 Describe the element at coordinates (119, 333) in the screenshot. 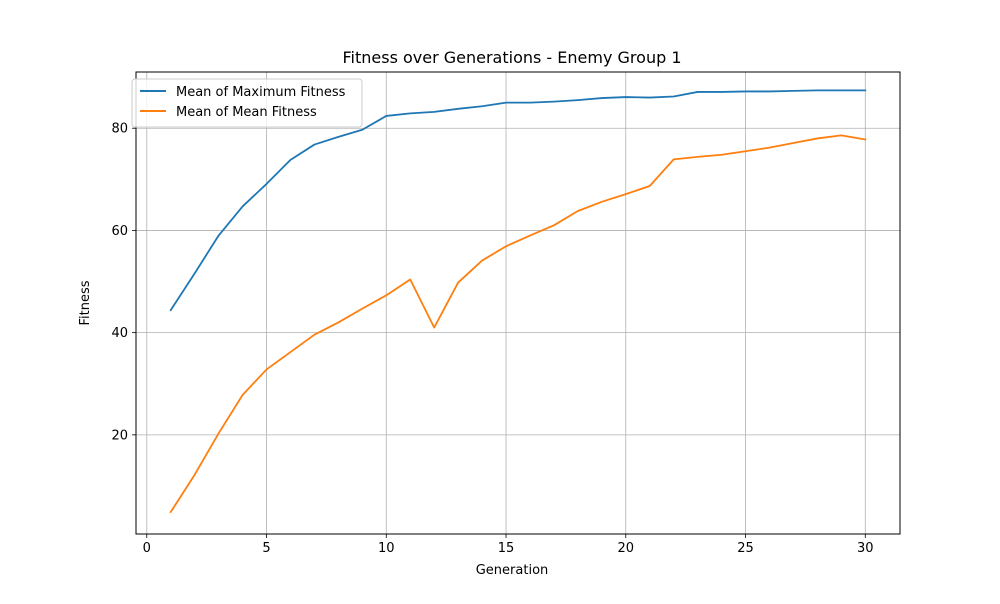

I see `y-tick-label: 40` at that location.